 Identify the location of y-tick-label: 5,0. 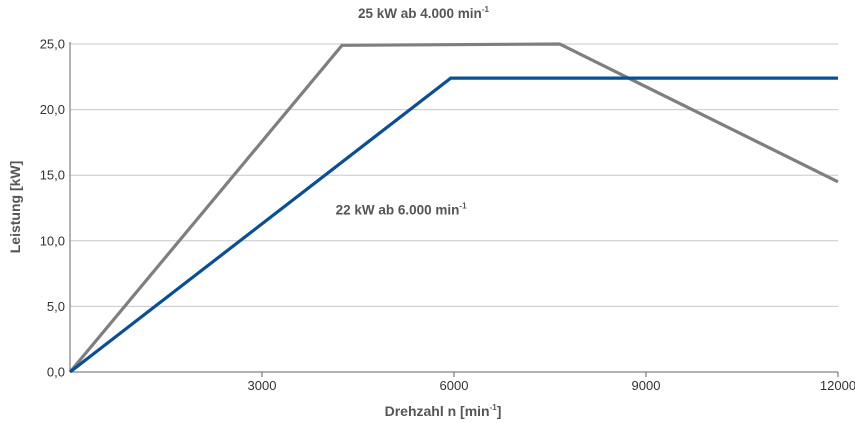
(56, 306).